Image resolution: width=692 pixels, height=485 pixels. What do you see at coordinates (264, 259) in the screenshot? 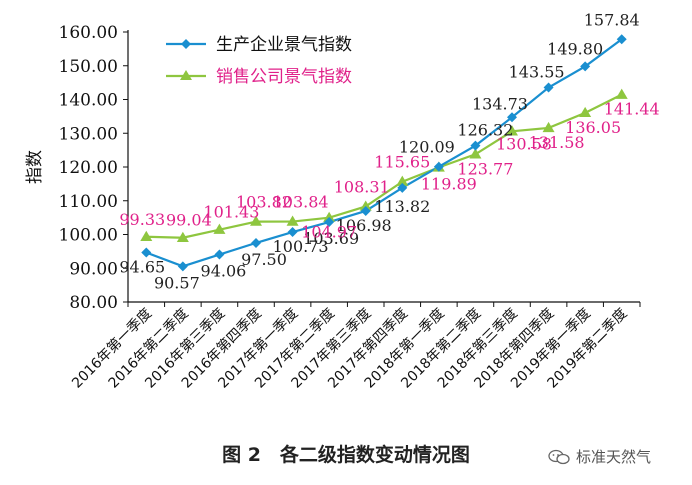
I see `production-data-label: 97.50` at bounding box center [264, 259].